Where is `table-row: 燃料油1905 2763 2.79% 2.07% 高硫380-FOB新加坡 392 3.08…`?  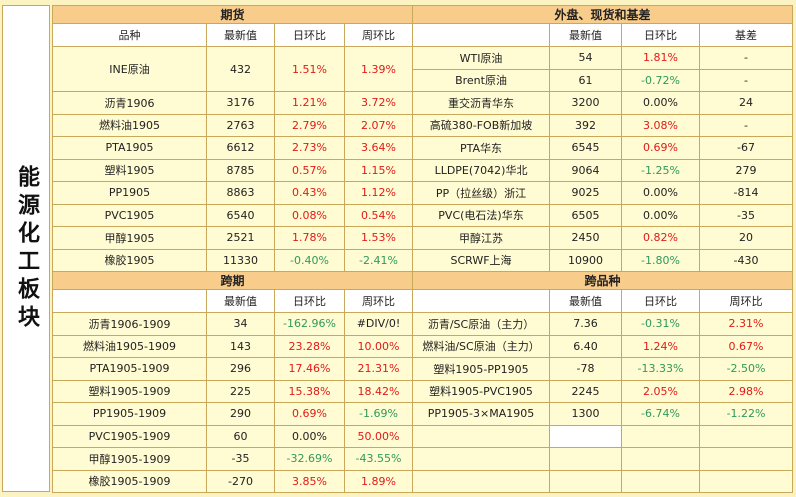 table-row: 燃料油1905 2763 2.79% 2.07% 高硫380-FOB新加坡 392 3.08… is located at coordinates (423, 125).